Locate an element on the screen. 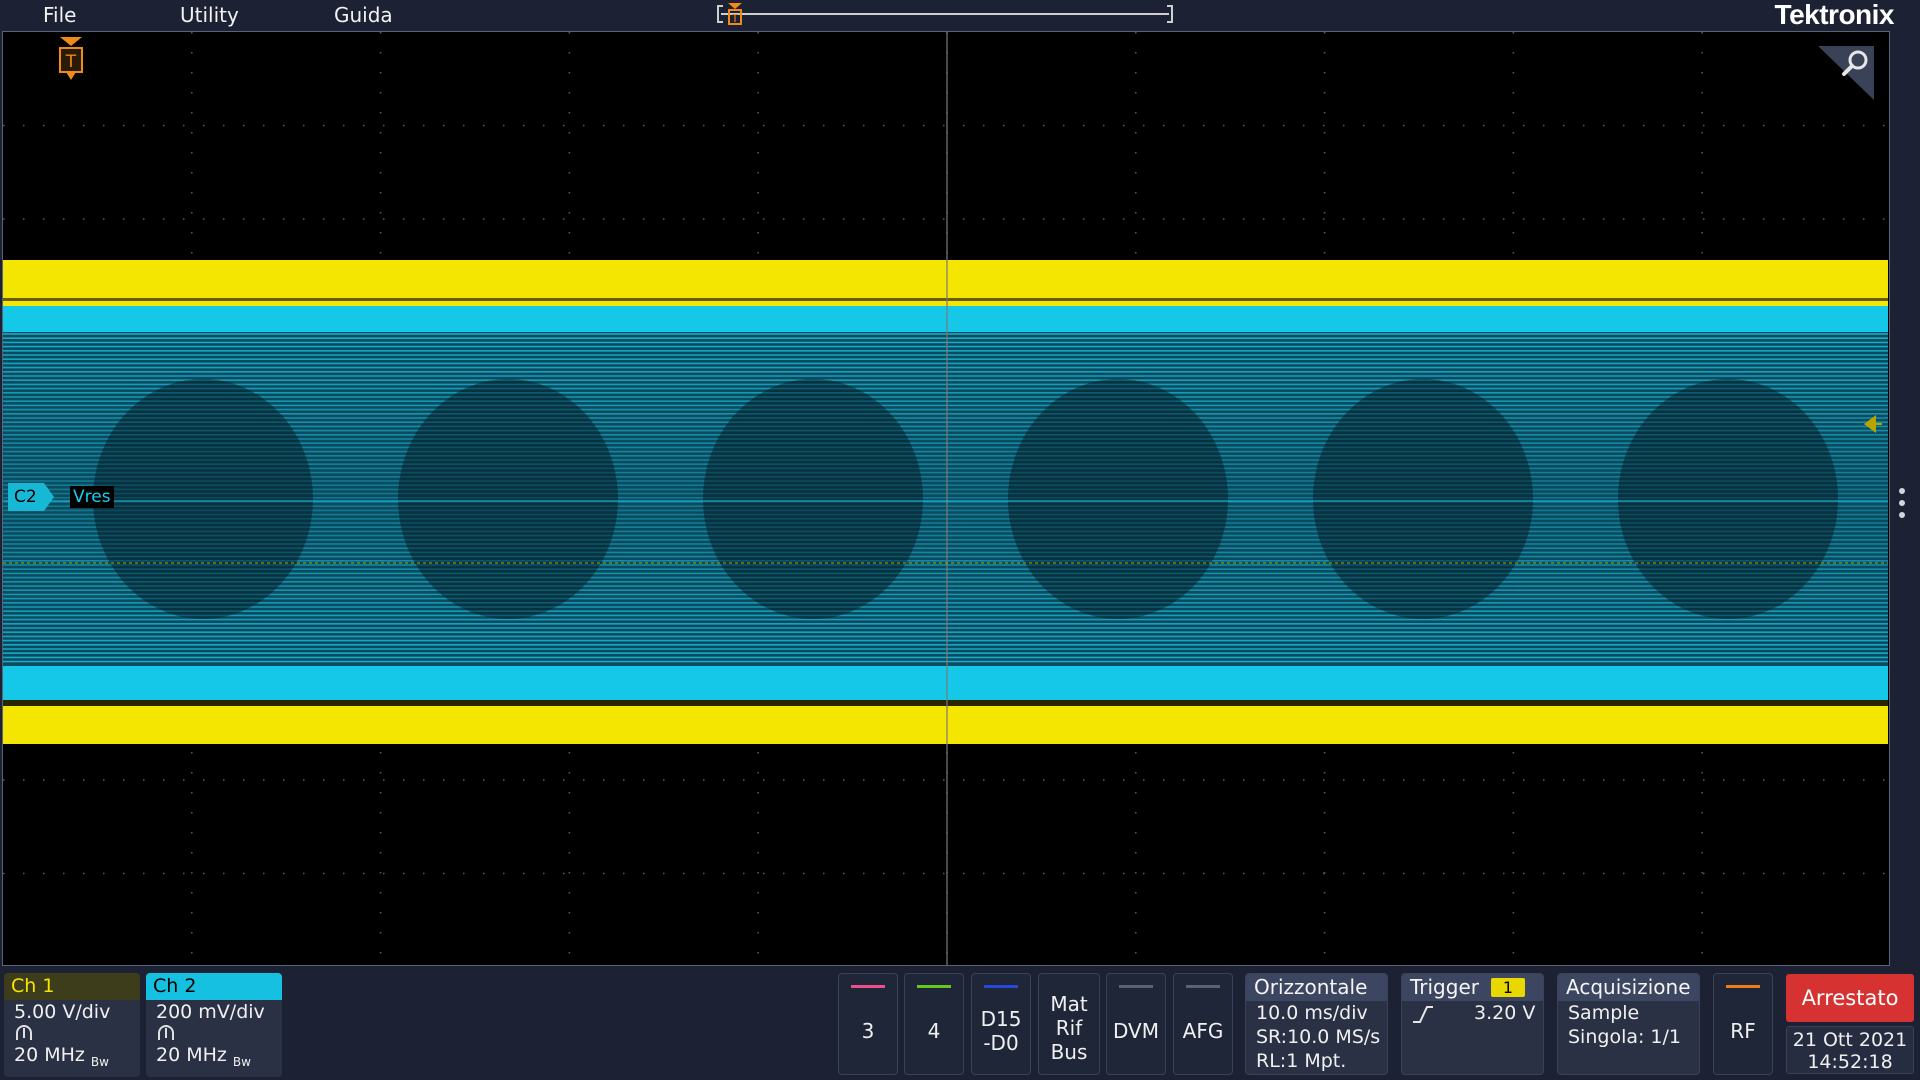 This screenshot has height=1080, width=1920. ch2-waveform-label: Vres is located at coordinates (92, 497).